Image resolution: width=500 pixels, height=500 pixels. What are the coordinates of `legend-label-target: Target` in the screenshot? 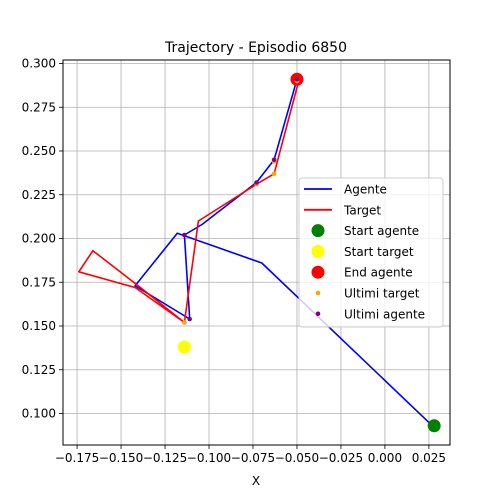 It's located at (362, 210).